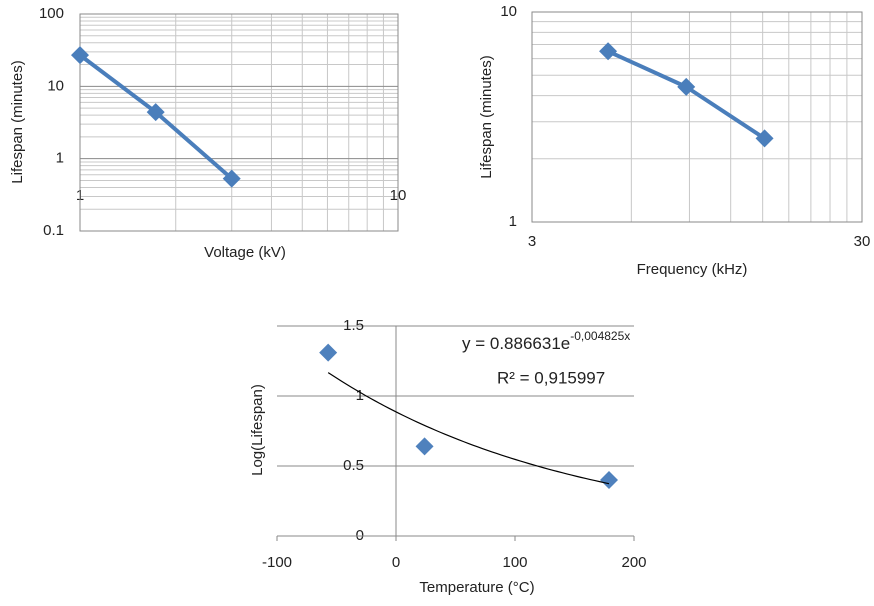 This screenshot has width=874, height=606. What do you see at coordinates (514, 562) in the screenshot?
I see `x-tick-label: 100` at bounding box center [514, 562].